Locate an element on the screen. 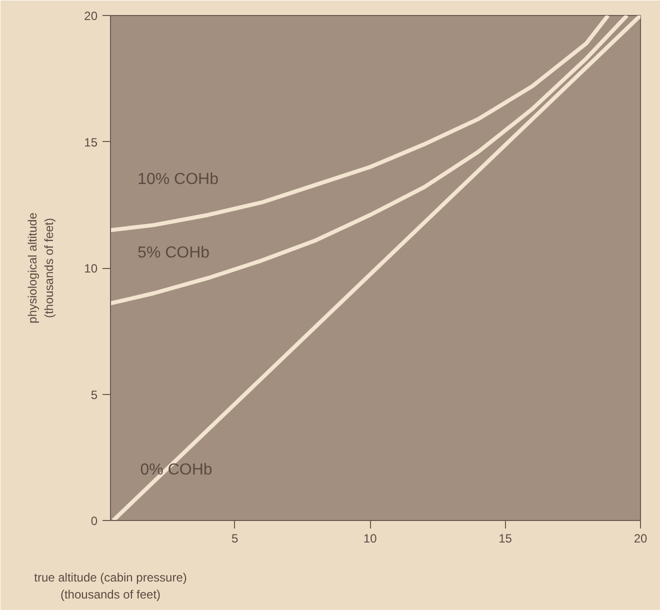  series-label: 10% COHb is located at coordinates (178, 179).